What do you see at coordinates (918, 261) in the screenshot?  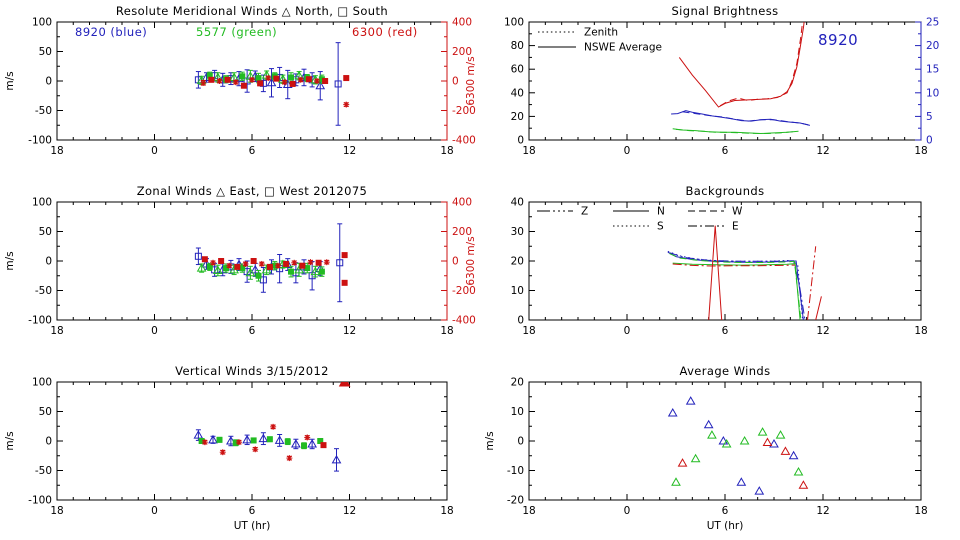 I see `y-axis-right` at bounding box center [918, 261].